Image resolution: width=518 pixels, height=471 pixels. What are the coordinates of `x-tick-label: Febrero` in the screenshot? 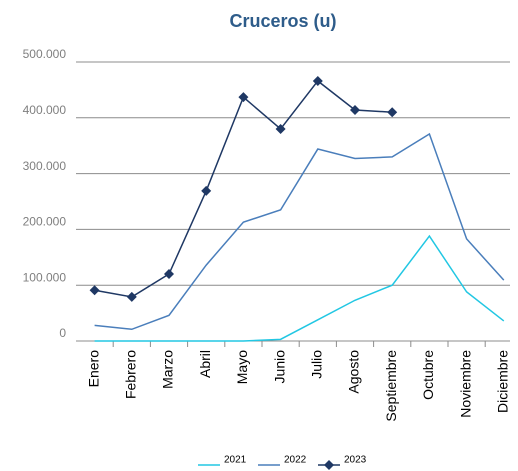 It's located at (131, 374).